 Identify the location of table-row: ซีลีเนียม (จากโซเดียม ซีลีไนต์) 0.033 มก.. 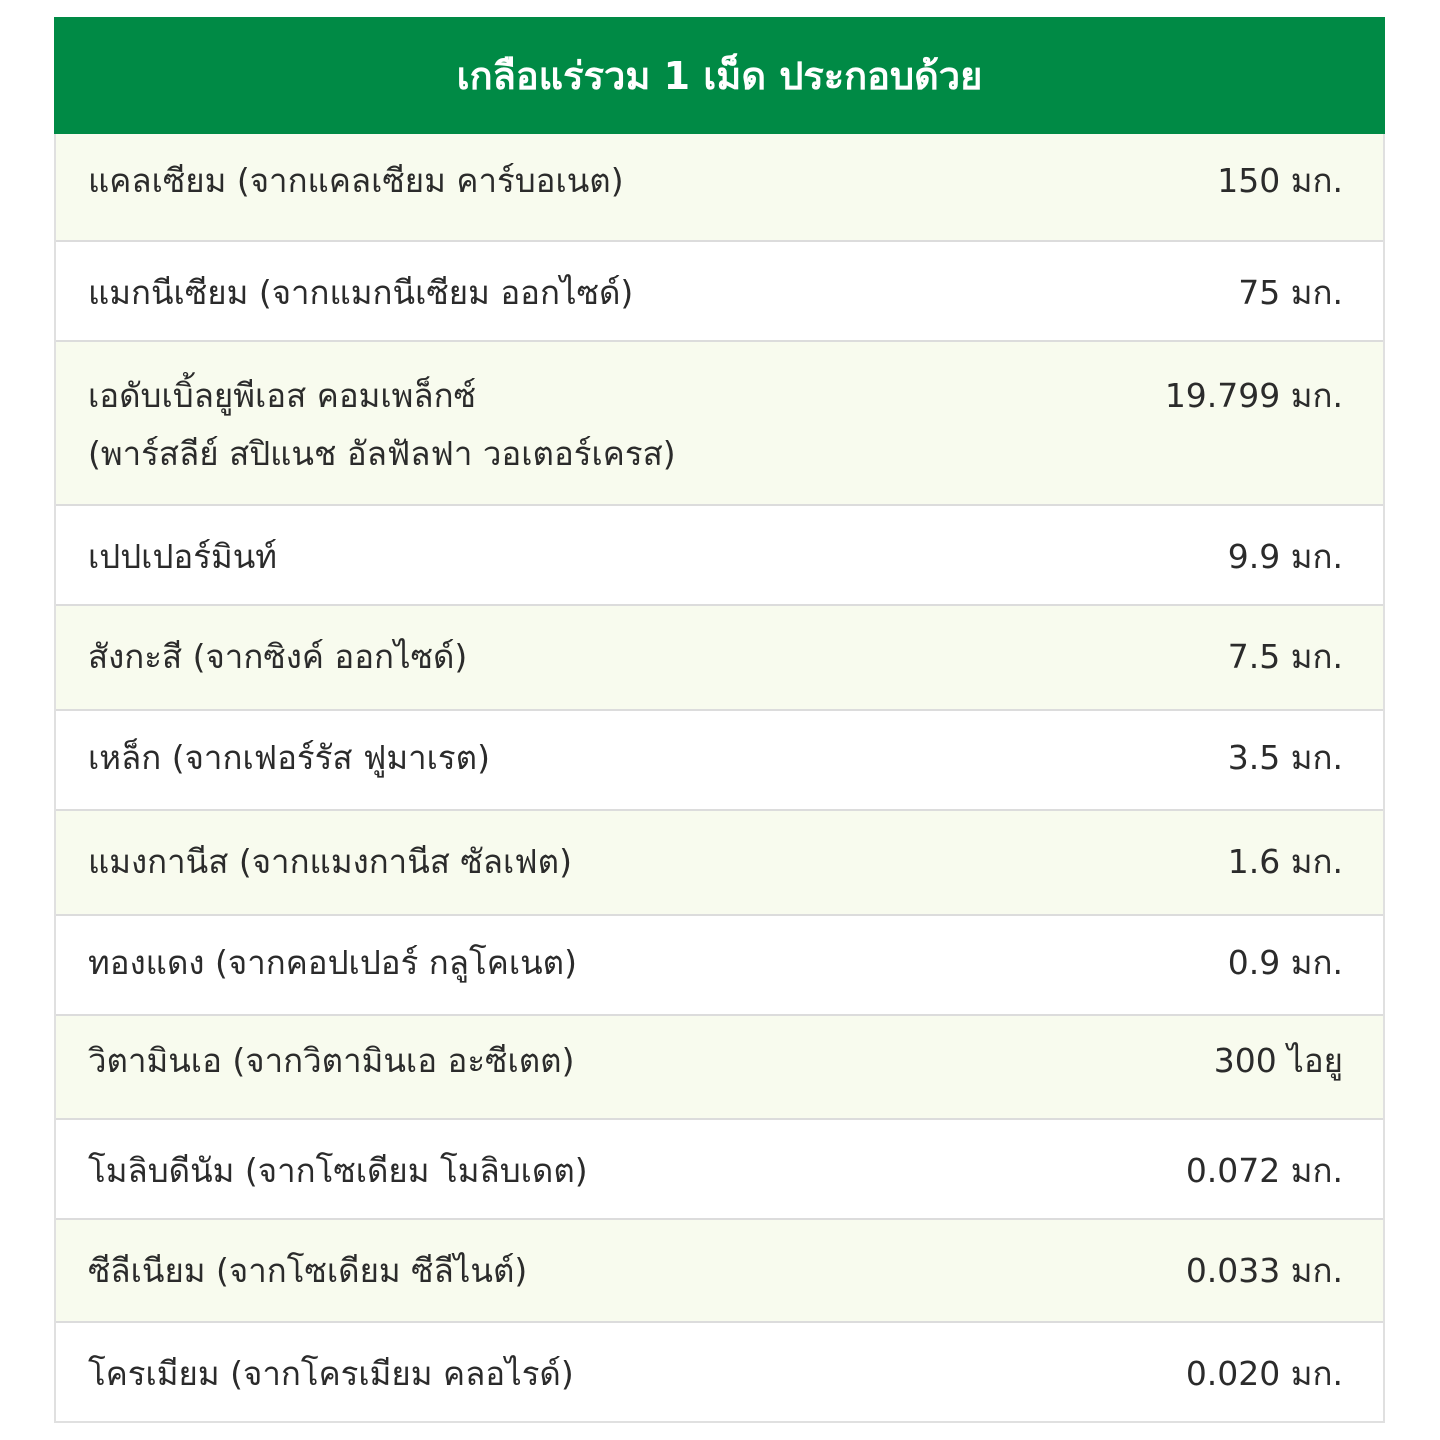
(719, 1269).